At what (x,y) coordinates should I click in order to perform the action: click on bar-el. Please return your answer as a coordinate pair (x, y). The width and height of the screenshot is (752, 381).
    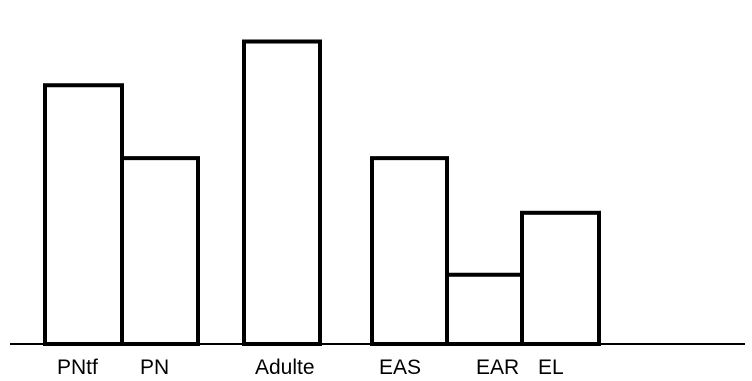
    Looking at the image, I should click on (560, 278).